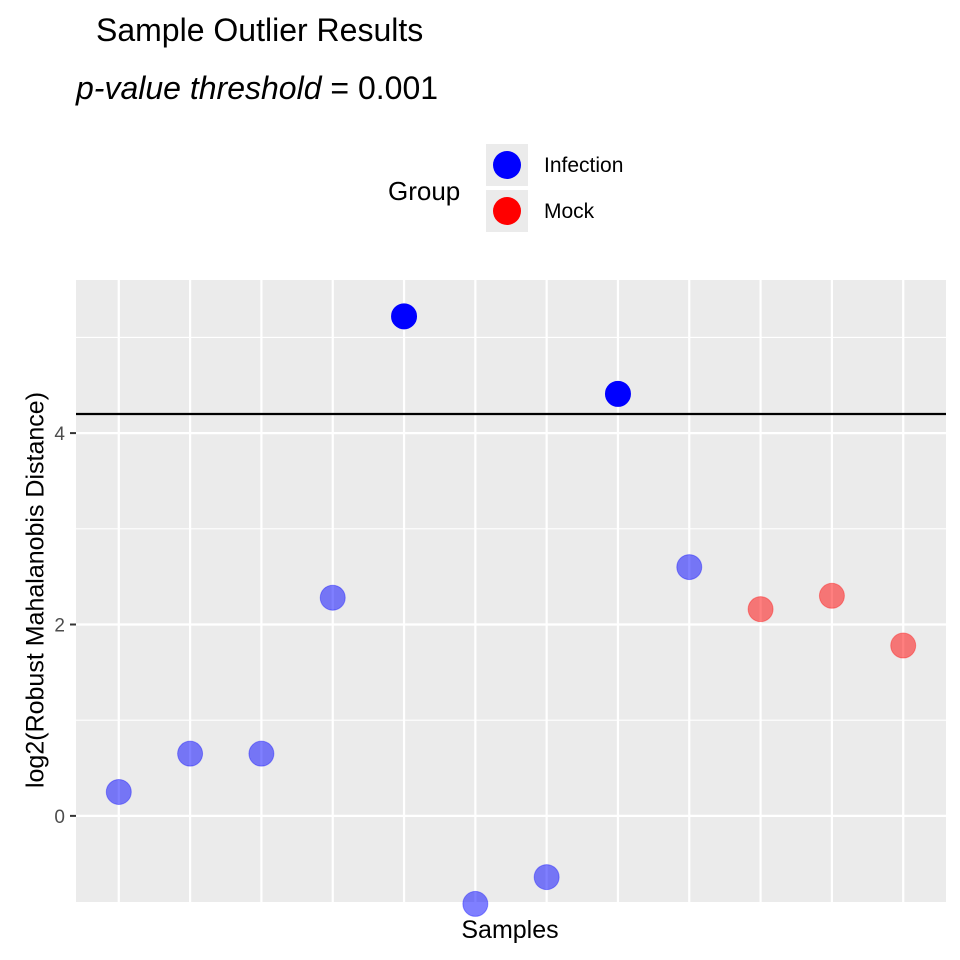  I want to click on legend-label-infection: Infection, so click(584, 165).